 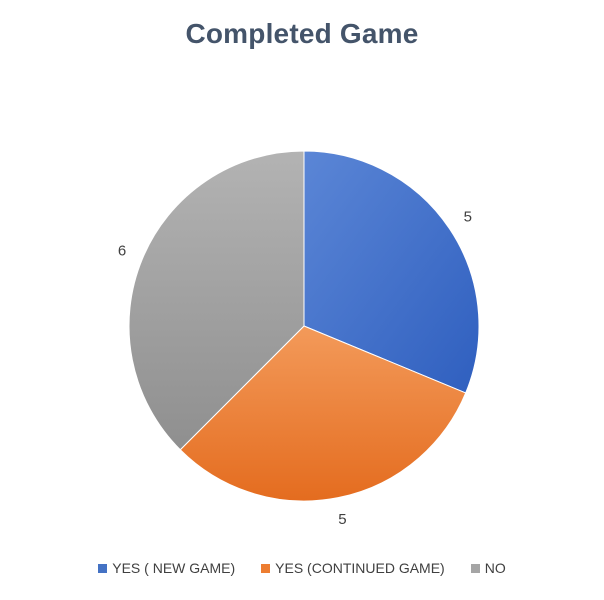 I want to click on chart-legend: YES ( NEW GAME) YES (CONTINUED GAME) NO, so click(x=302, y=568).